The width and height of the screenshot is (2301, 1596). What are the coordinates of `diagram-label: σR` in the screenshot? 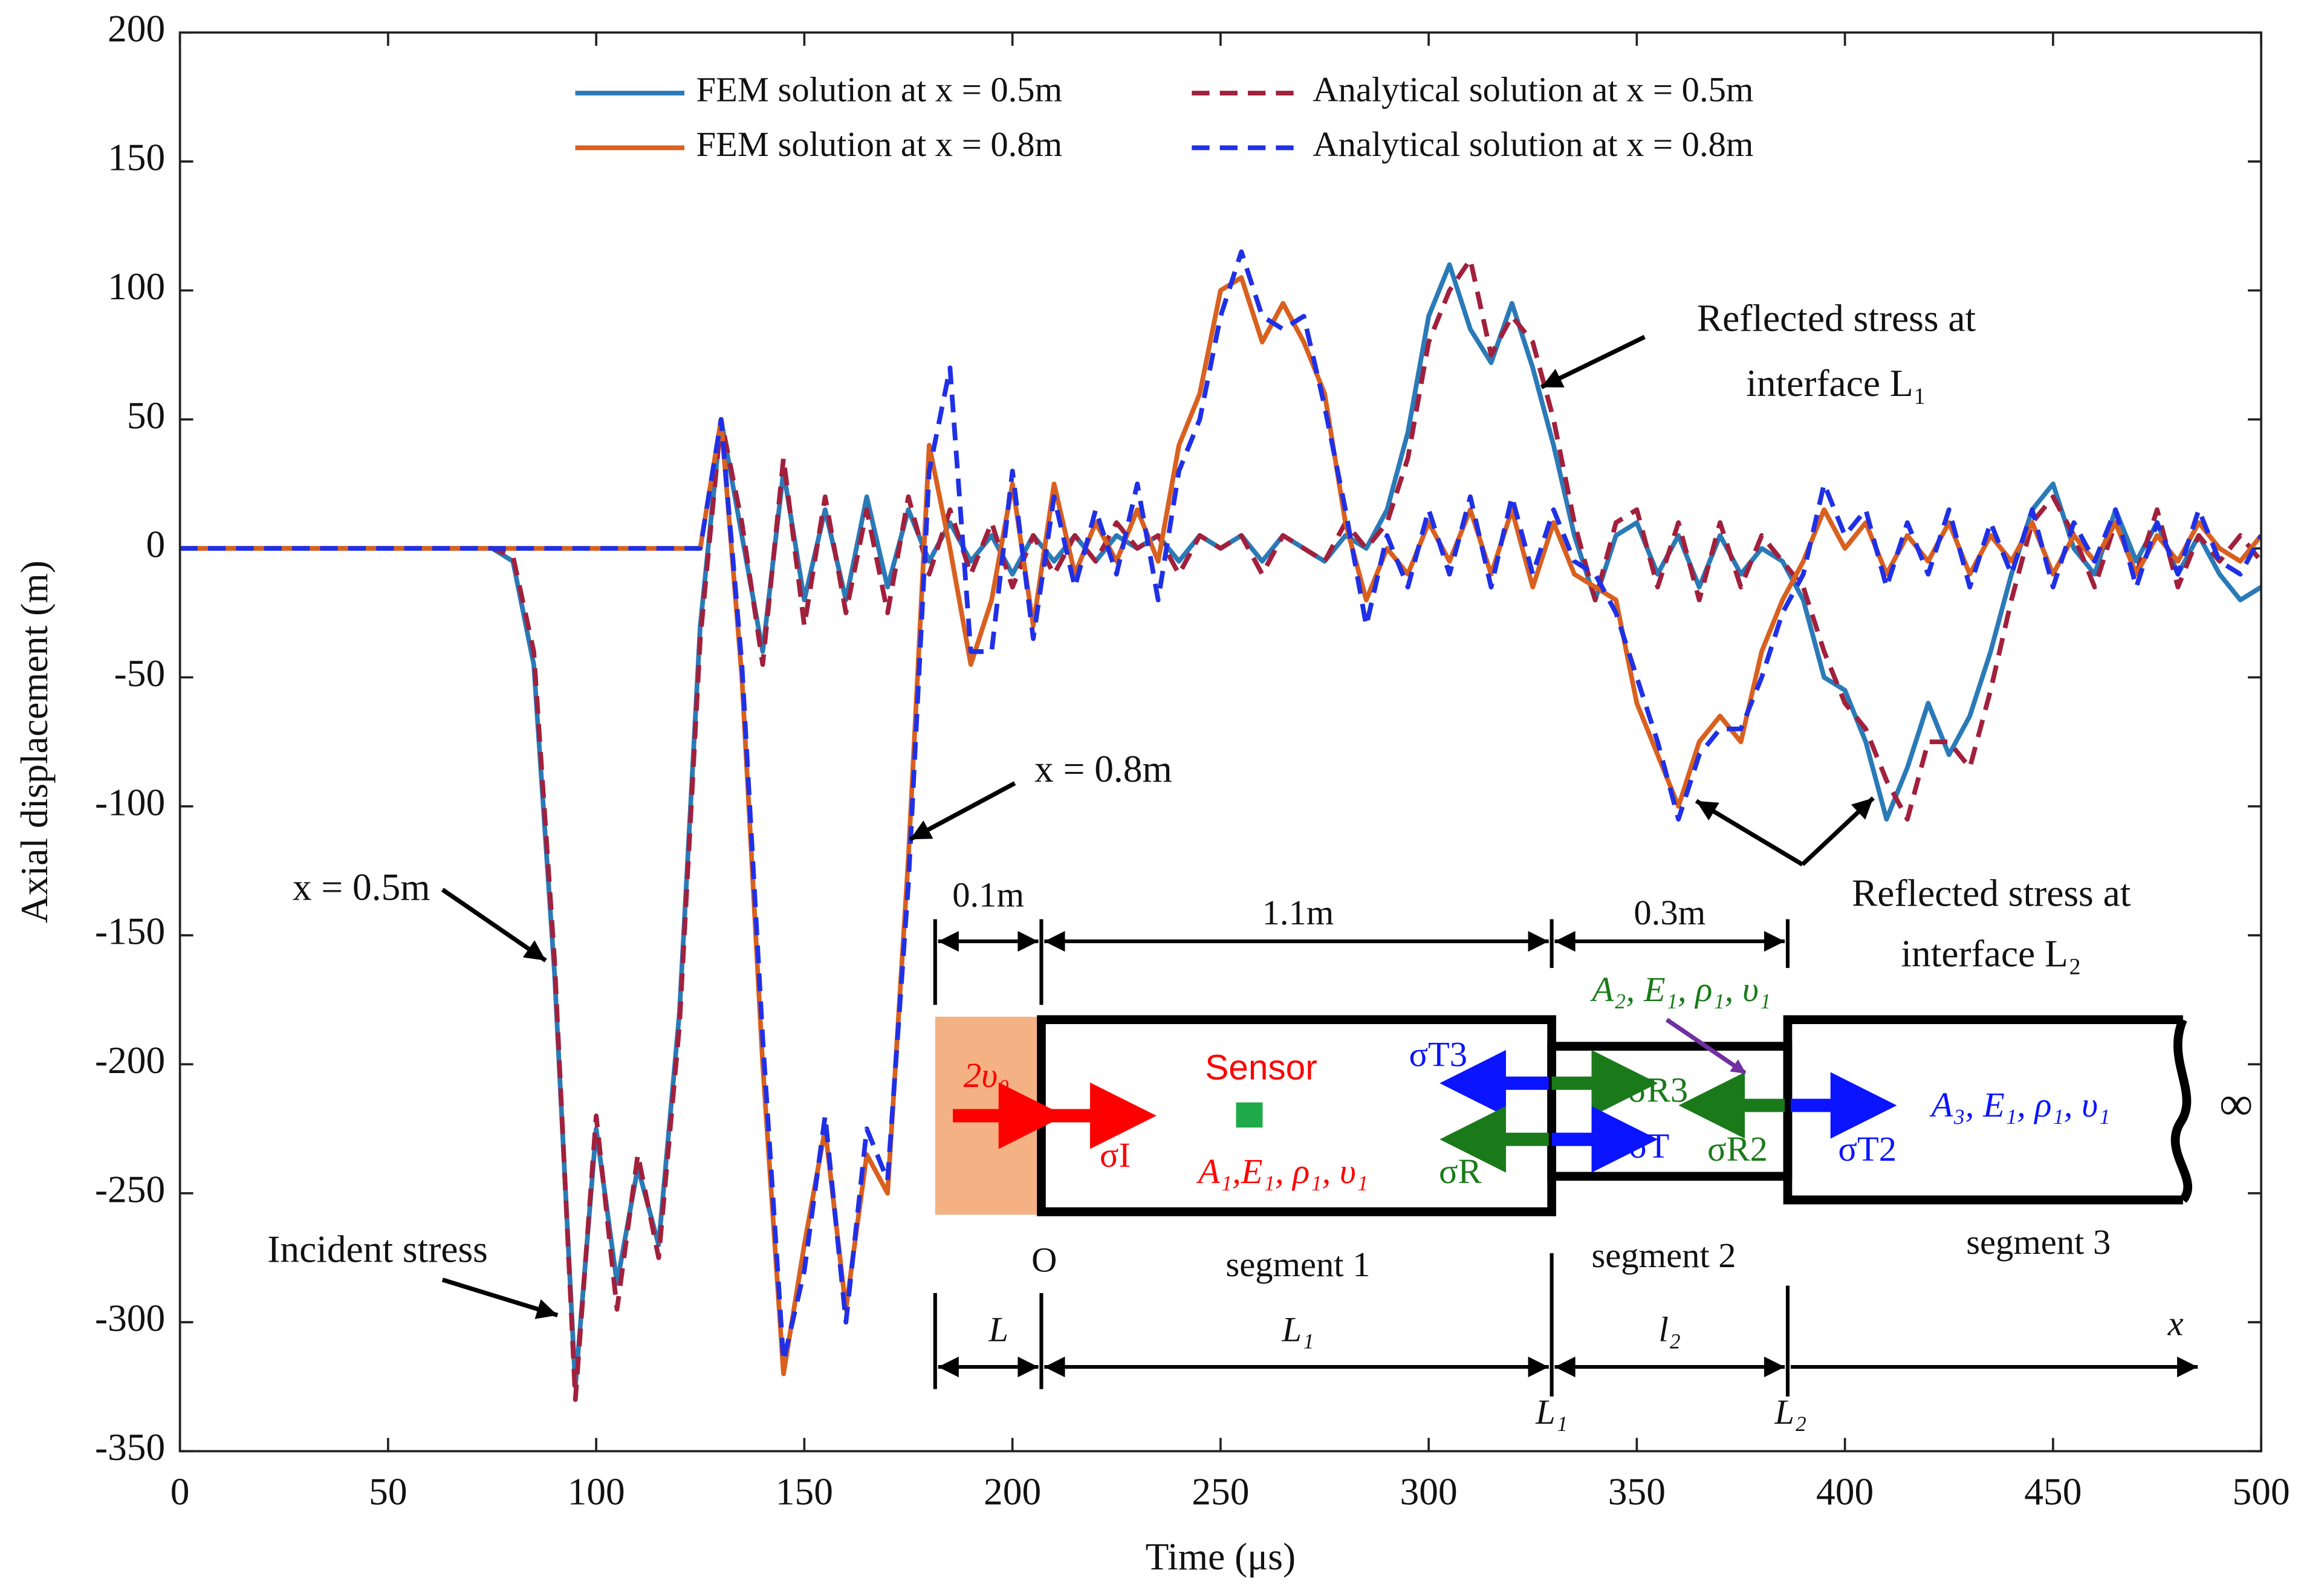 It's located at (1461, 1171).